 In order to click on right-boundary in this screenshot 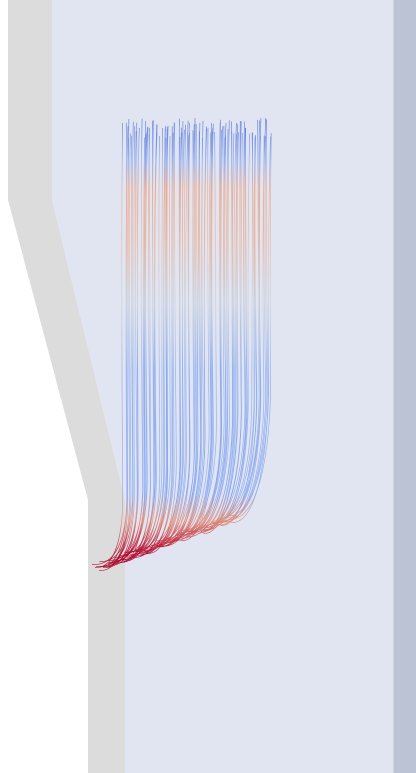, I will do `click(404, 386)`.